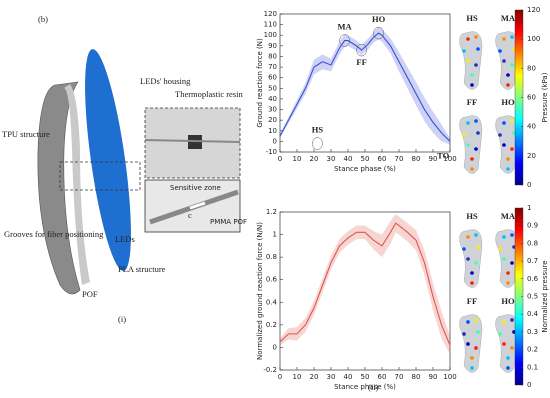  I want to click on colorbar-tick-label: 0, so click(529, 185).